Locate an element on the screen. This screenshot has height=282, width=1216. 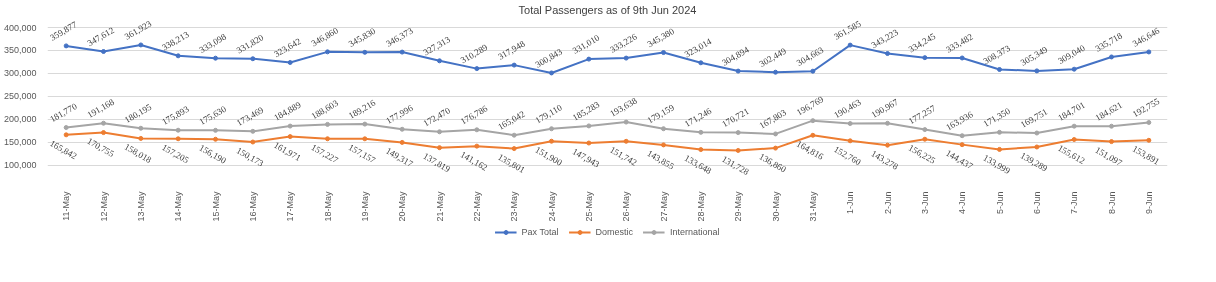
x-tick-label: 4-Jun is located at coordinates (962, 203).